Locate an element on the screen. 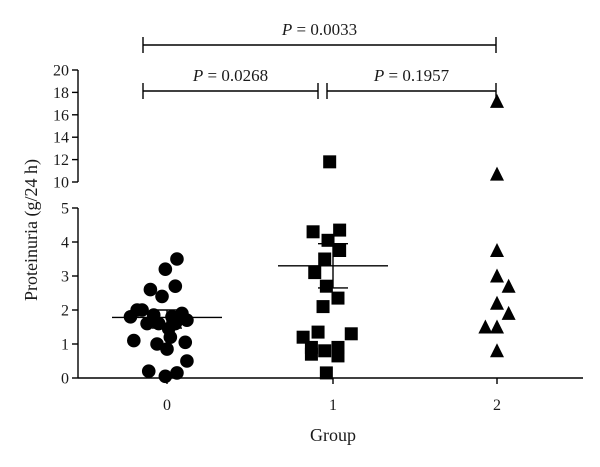 This screenshot has height=467, width=600. y-tick-label: 5 is located at coordinates (65, 209).